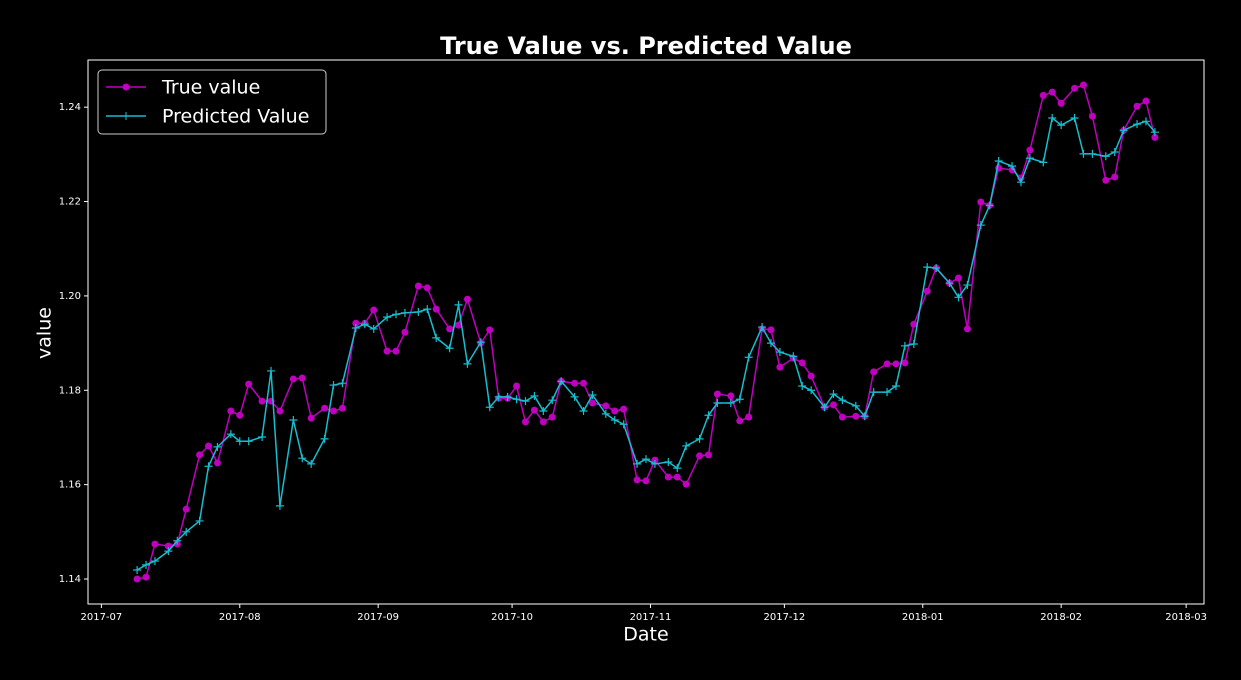 The height and width of the screenshot is (680, 1241). I want to click on x-axis-label: Date, so click(645, 635).